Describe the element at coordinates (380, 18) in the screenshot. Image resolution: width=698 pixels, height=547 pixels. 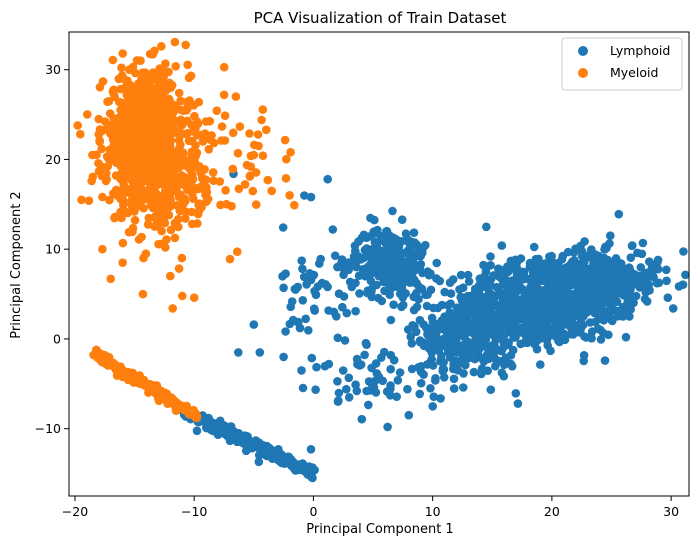
I see `chart-title: PCA Visualization of Train Dataset` at that location.